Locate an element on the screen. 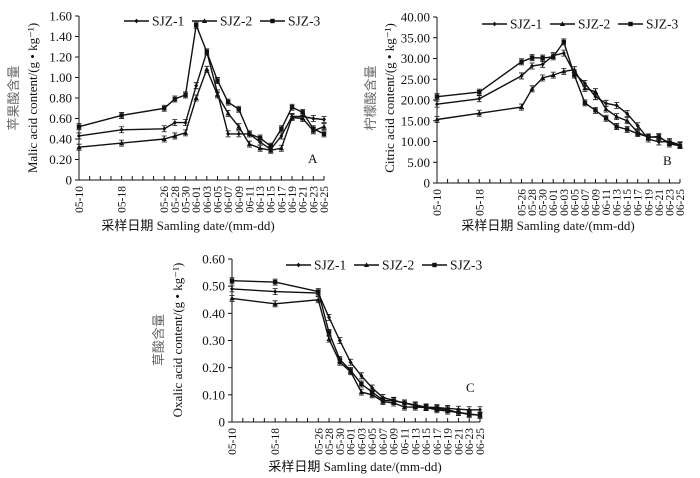 The image size is (700, 478). y-tick-label: 1.20 is located at coordinates (60, 57).